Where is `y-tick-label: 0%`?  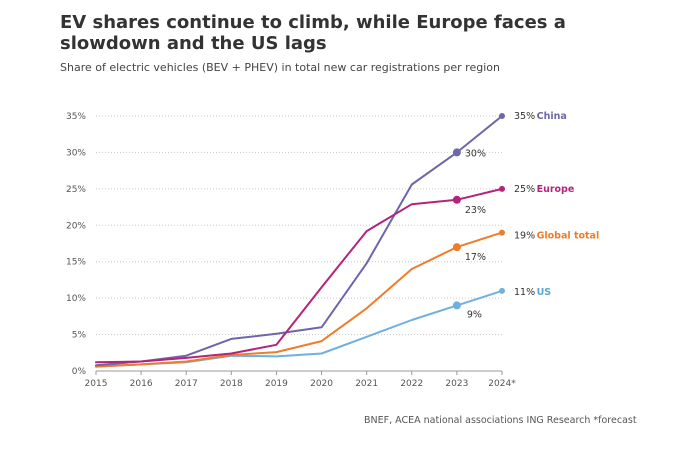
y-tick-label: 0% is located at coordinates (79, 372).